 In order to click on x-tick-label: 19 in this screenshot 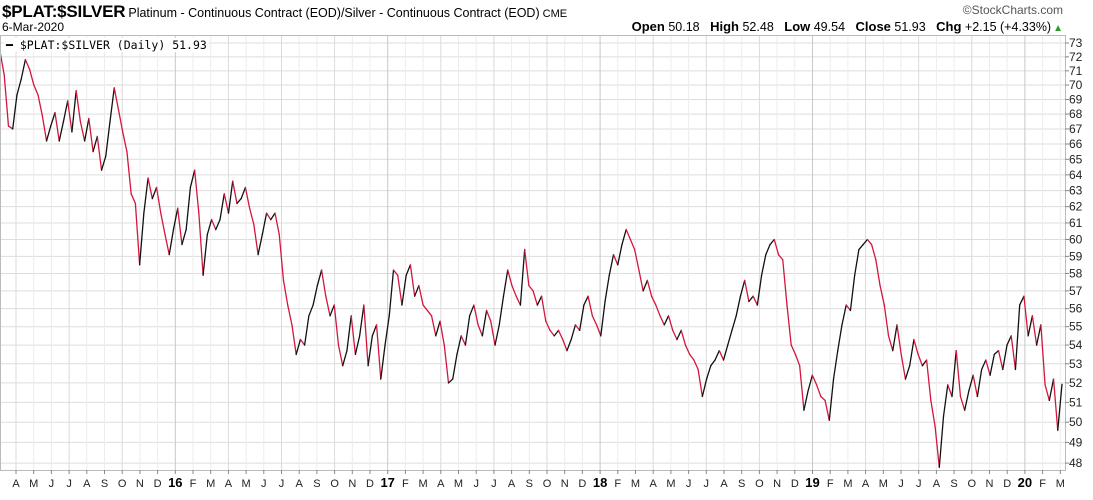, I will do `click(812, 482)`.